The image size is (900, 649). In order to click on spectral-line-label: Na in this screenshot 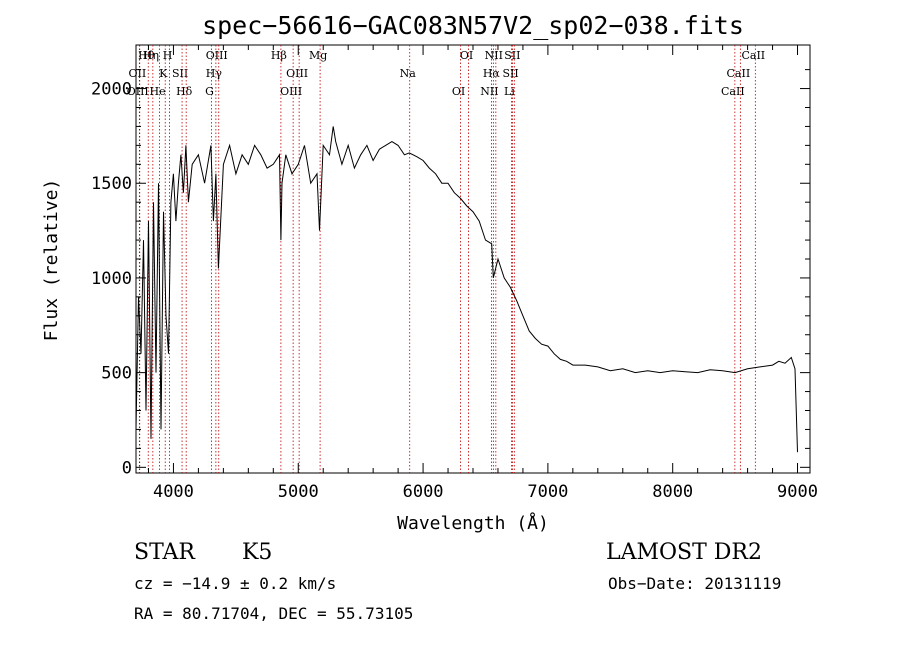, I will do `click(408, 73)`.